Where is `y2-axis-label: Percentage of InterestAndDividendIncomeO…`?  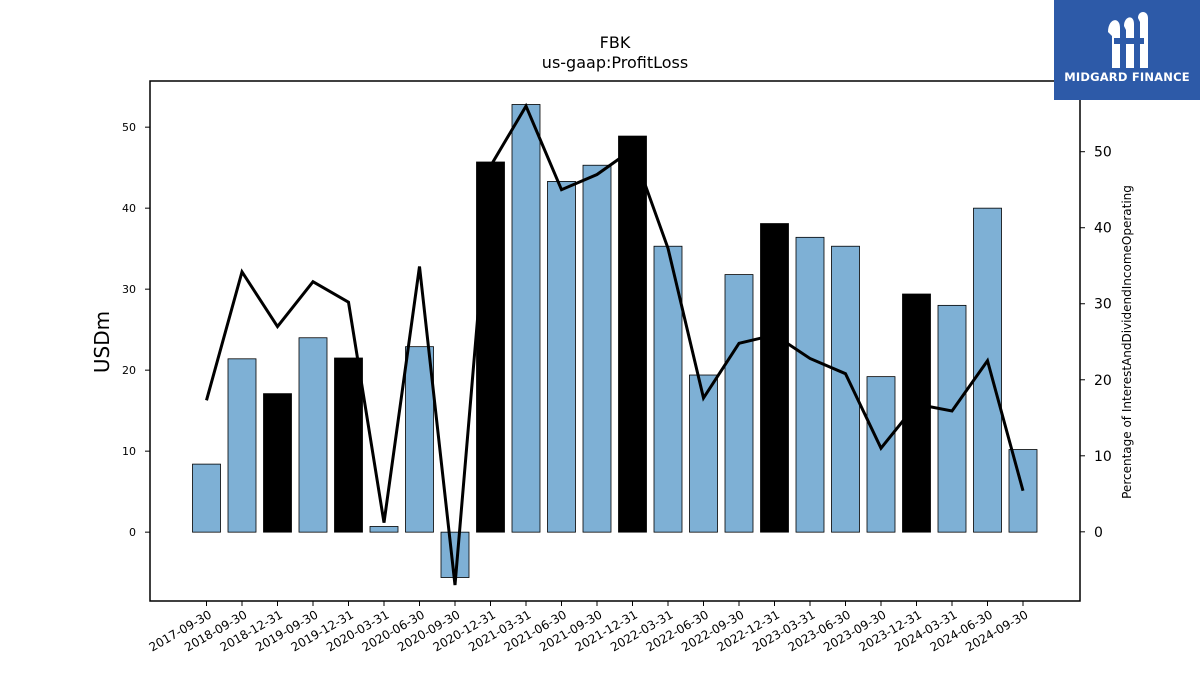
y2-axis-label: Percentage of InterestAndDividendIncomeO… is located at coordinates (1127, 342).